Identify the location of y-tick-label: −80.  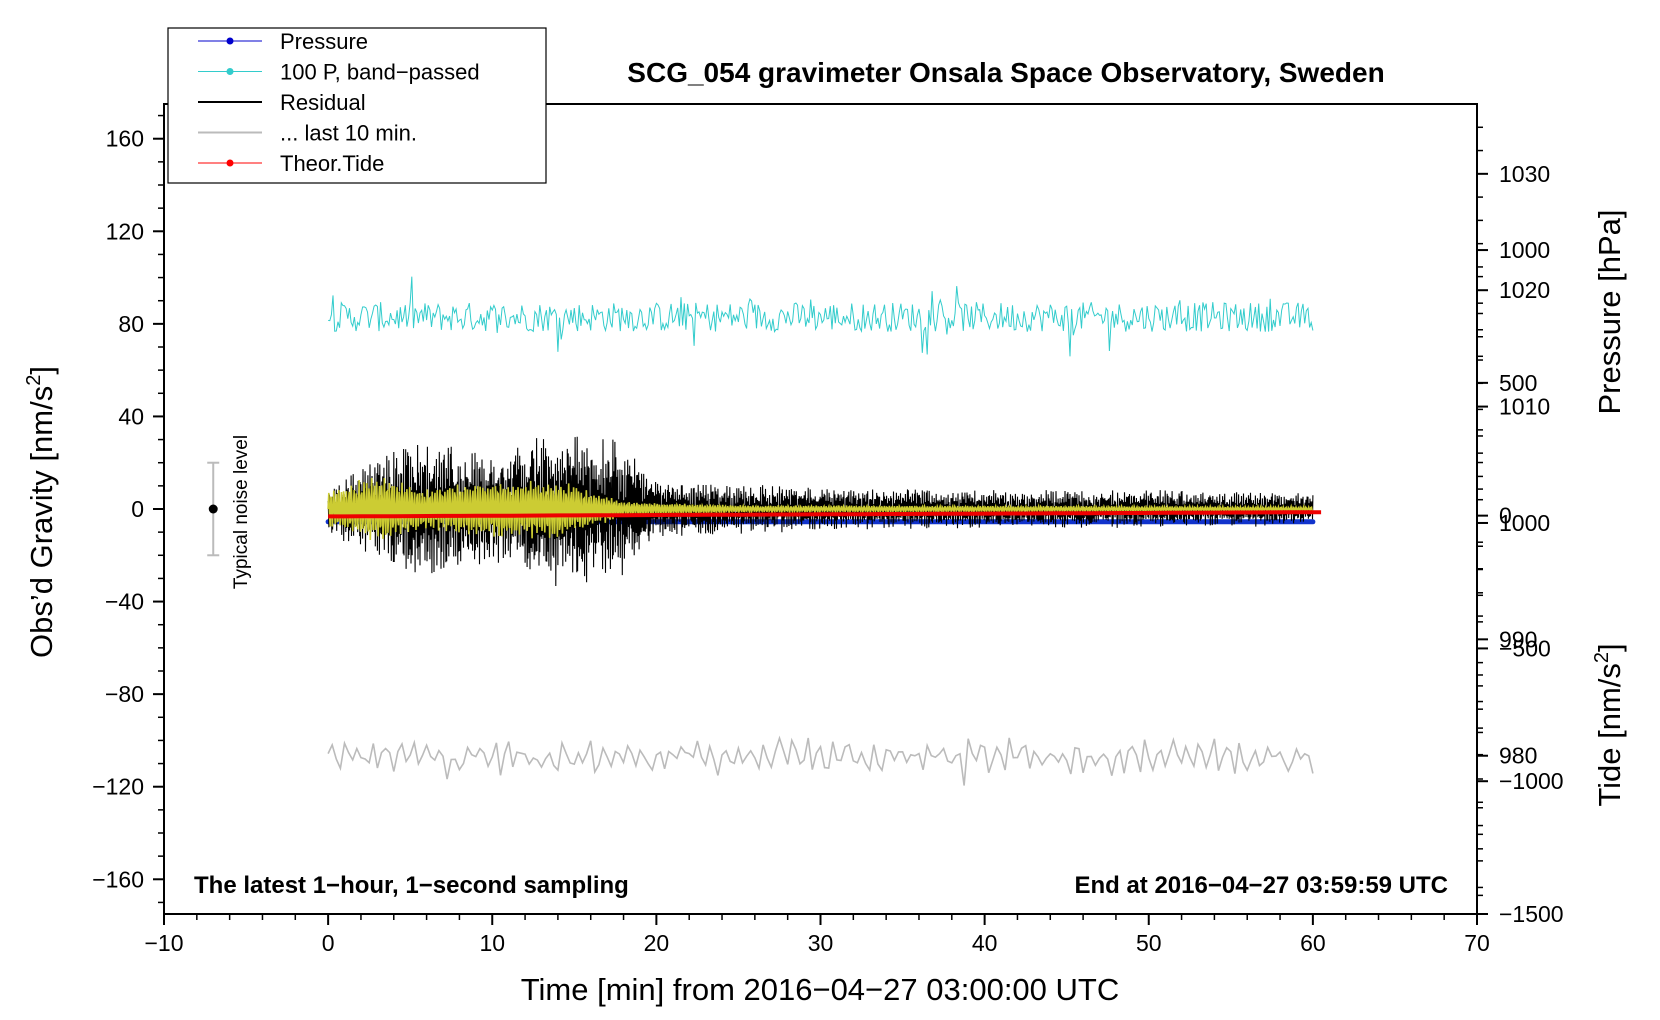
(124, 694).